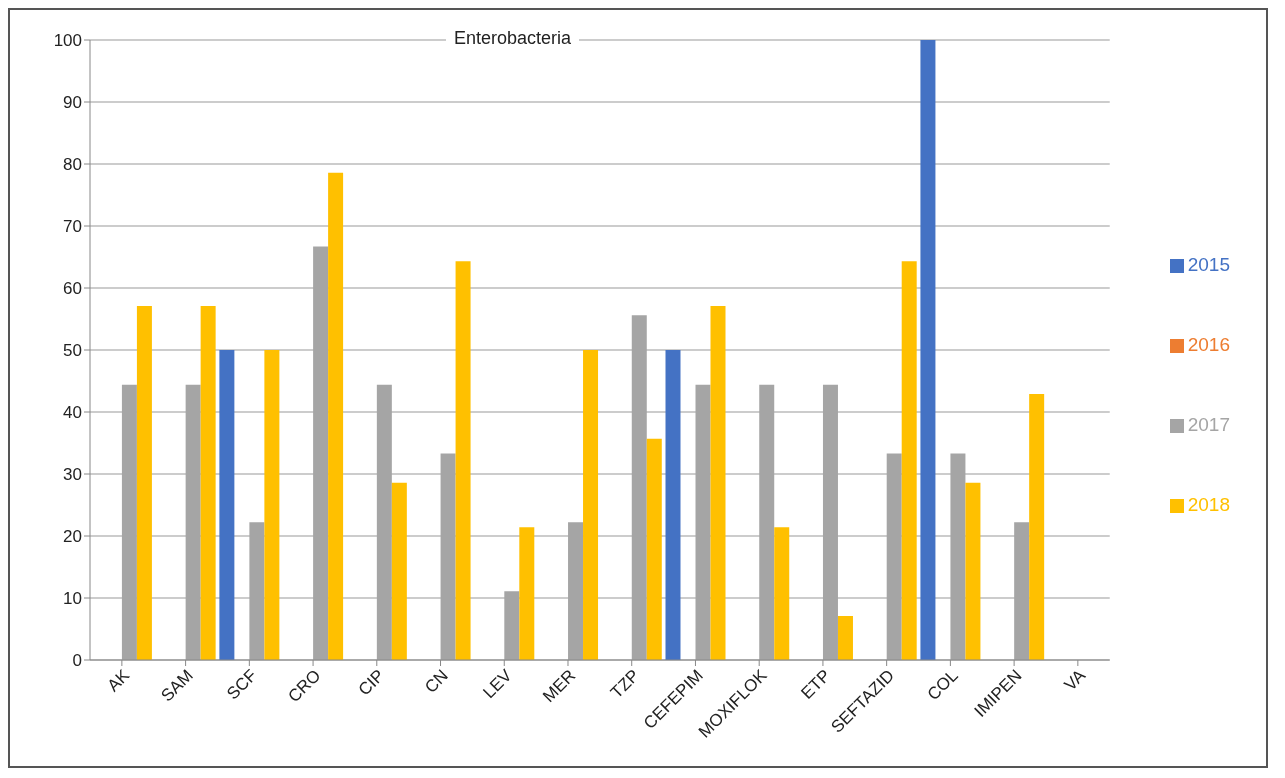 Image resolution: width=1285 pixels, height=778 pixels. Describe the element at coordinates (77, 661) in the screenshot. I see `y-tick-label: 0` at that location.